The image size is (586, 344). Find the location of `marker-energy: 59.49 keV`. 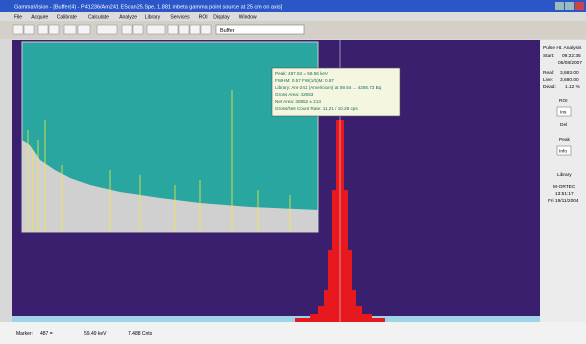

marker-energy: 59.49 keV is located at coordinates (95, 334).